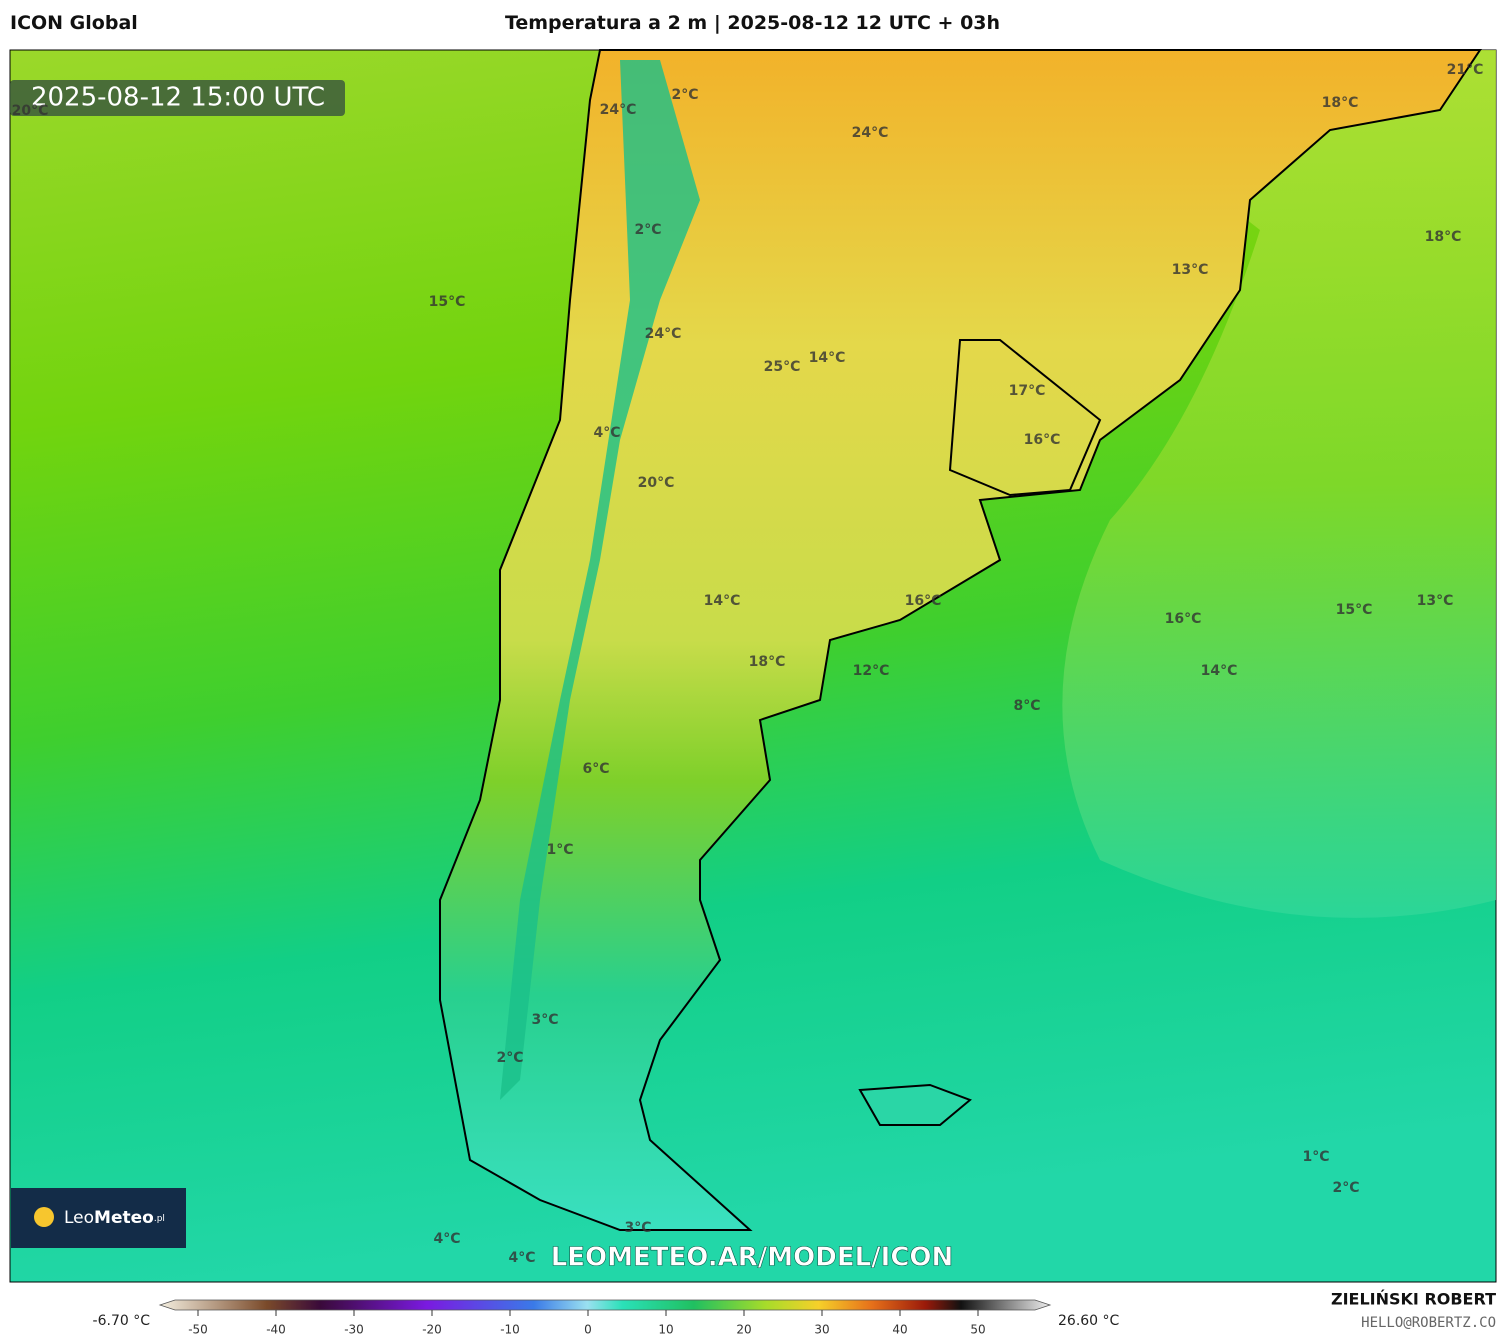 The image size is (1505, 1338). What do you see at coordinates (74, 23) in the screenshot?
I see `model-name: ICON Global` at bounding box center [74, 23].